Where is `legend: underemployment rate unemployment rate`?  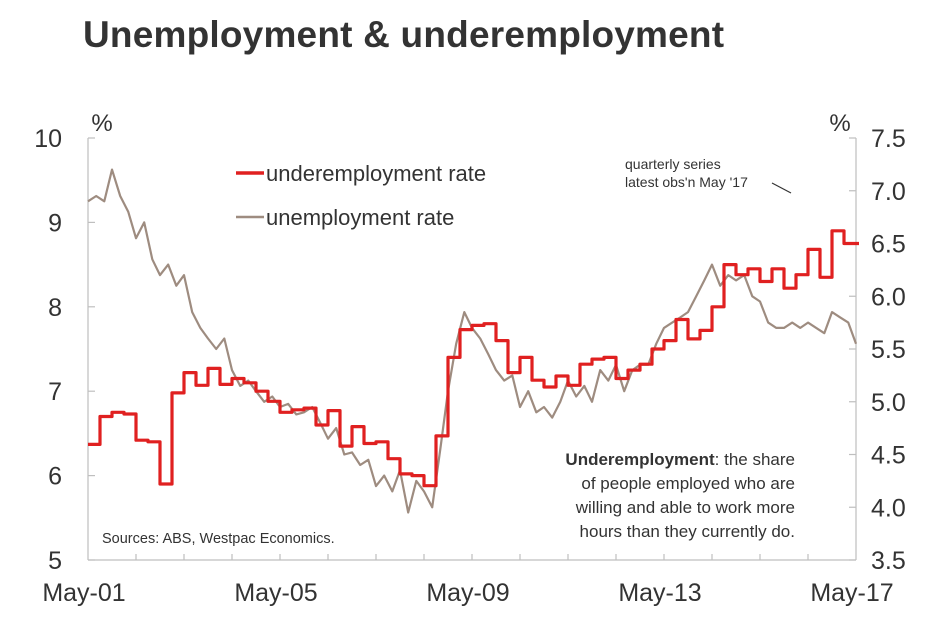 legend: underemployment rate unemployment rate is located at coordinates (361, 195).